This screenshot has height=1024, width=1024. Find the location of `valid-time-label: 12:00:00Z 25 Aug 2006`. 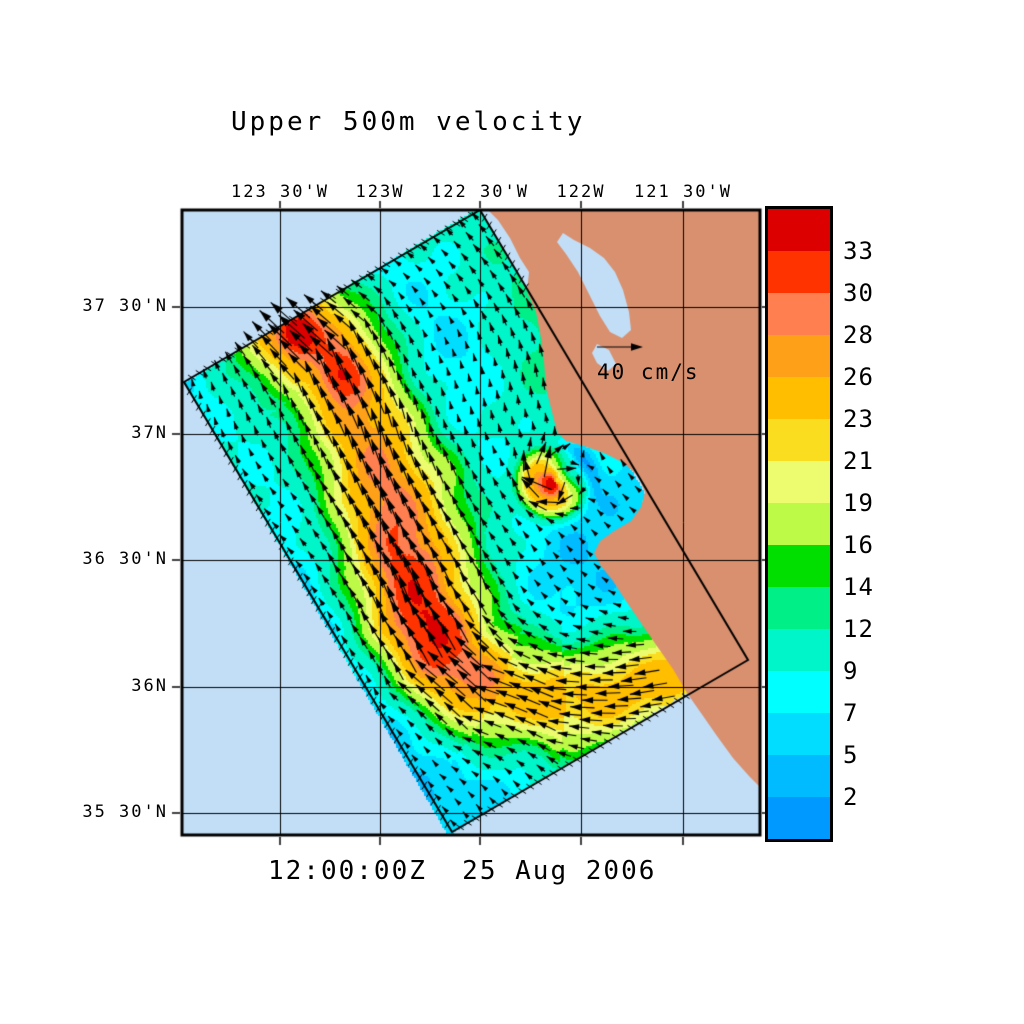

valid-time-label: 12:00:00Z 25 Aug 2006 is located at coordinates (462, 871).